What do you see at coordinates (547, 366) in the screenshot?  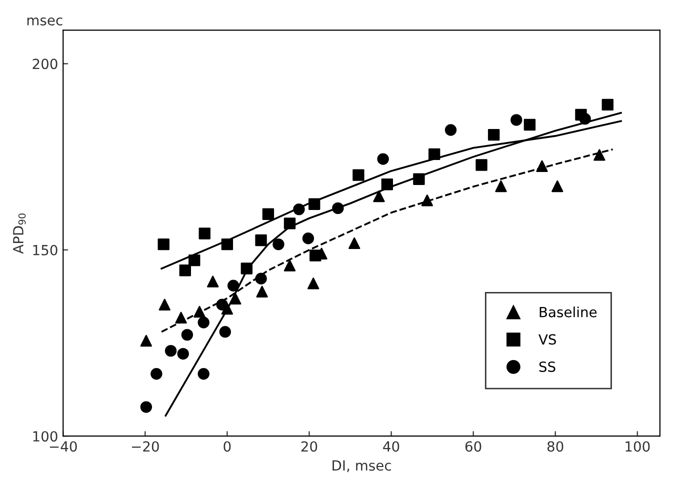 I see `legend-label: SS` at bounding box center [547, 366].